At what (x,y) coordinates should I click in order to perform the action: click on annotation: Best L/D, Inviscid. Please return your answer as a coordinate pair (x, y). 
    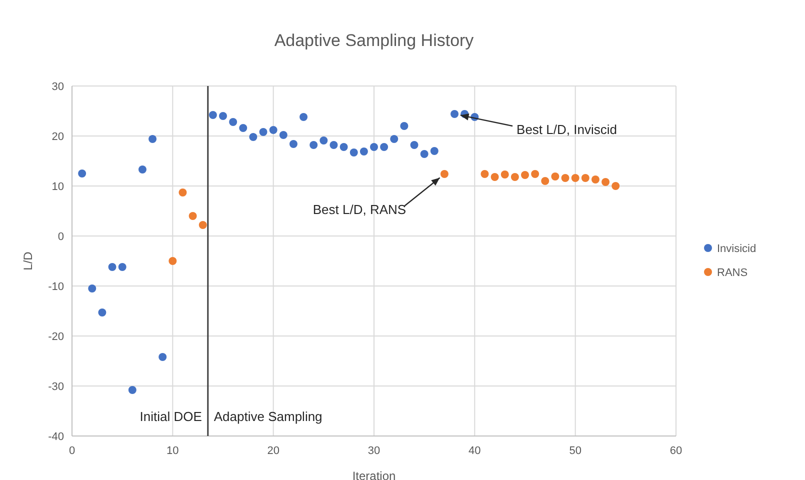
    Looking at the image, I should click on (566, 129).